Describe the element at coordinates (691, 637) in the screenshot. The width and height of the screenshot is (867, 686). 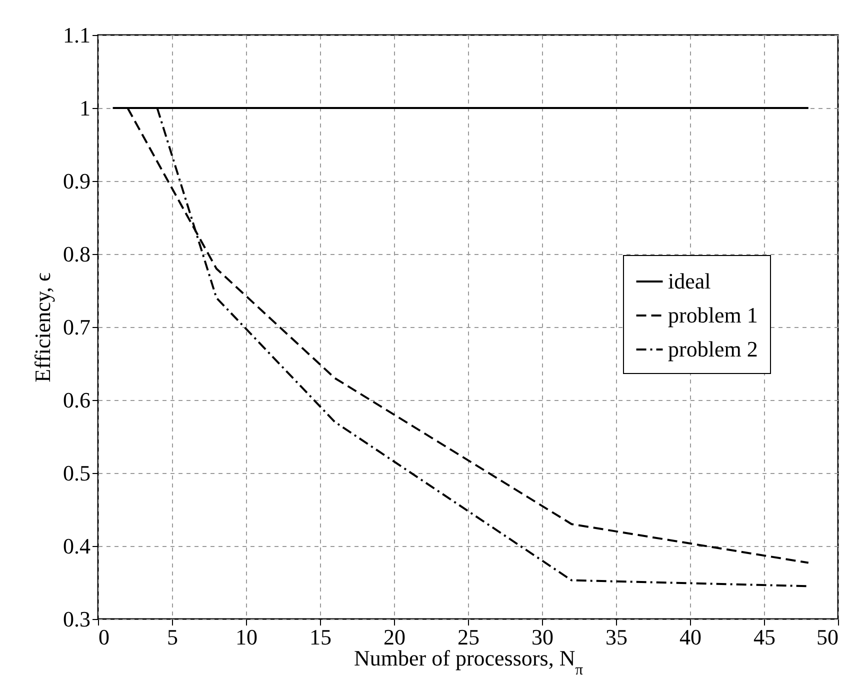
I see `x-tick-label: 40` at that location.